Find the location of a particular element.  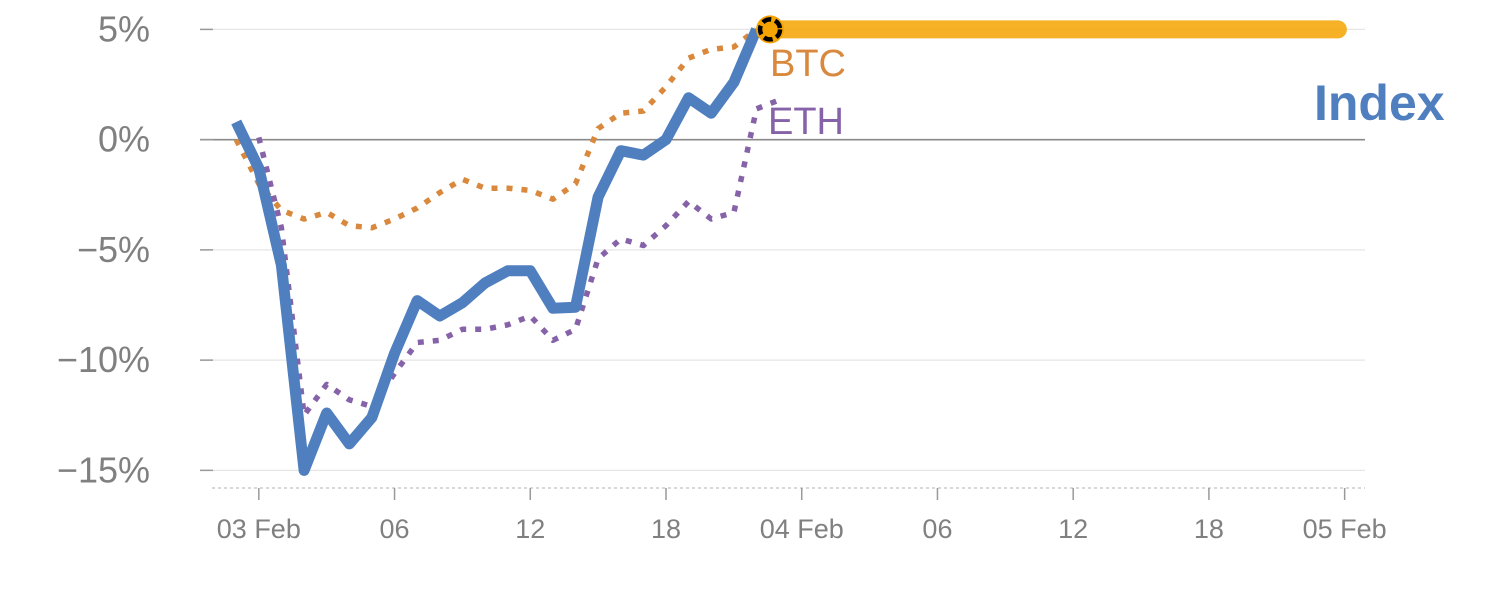

end-marker is located at coordinates (770, 29).